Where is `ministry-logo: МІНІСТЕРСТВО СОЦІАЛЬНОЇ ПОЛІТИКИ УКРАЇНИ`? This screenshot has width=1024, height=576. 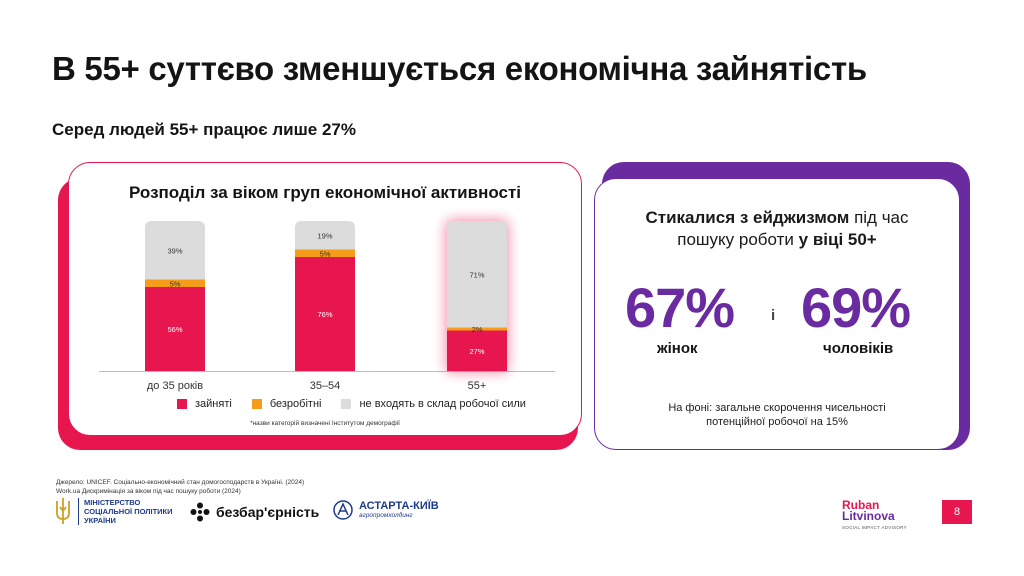 ministry-logo: МІНІСТЕРСТВО СОЦІАЛЬНОЇ ПОЛІТИКИ УКРАЇНИ is located at coordinates (113, 511).